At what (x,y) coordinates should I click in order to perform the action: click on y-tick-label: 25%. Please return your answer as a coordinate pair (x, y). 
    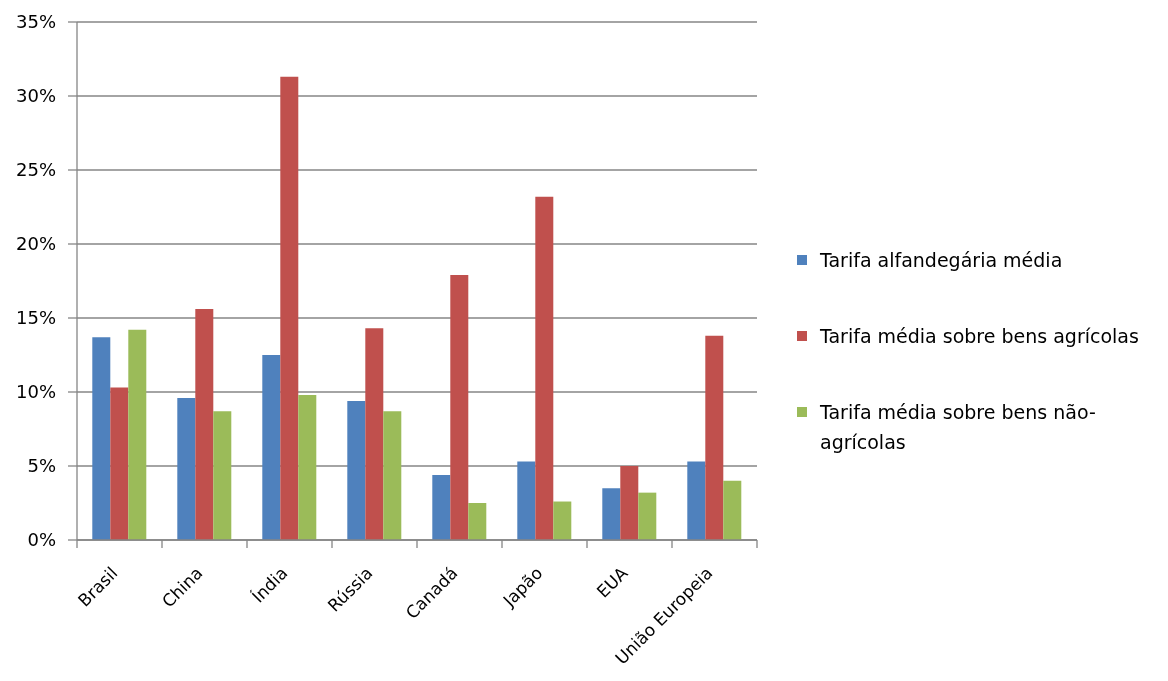
    Looking at the image, I should click on (35, 170).